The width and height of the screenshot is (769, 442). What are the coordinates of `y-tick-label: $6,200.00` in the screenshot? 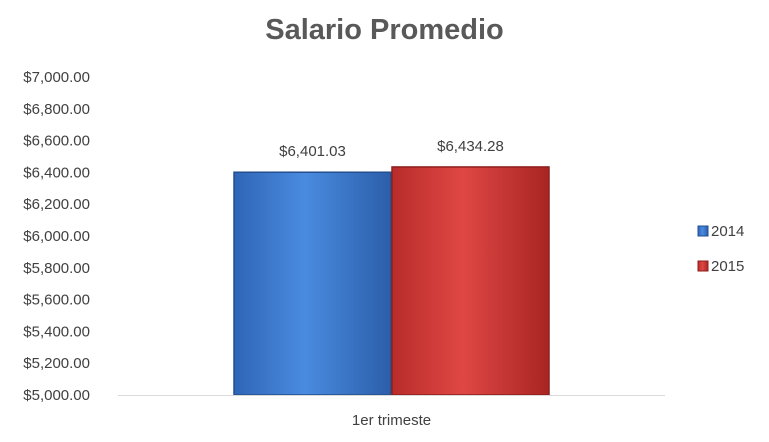 It's located at (56, 204).